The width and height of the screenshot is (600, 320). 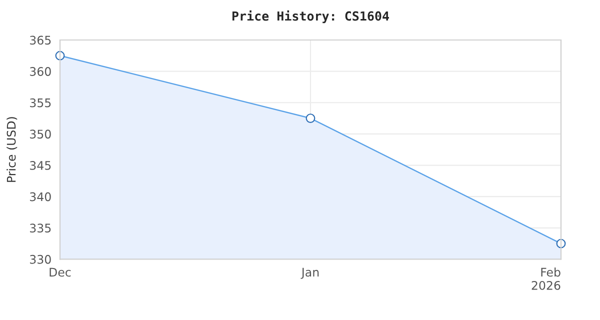 What do you see at coordinates (40, 228) in the screenshot?
I see `y-tick-label: 335` at bounding box center [40, 228].